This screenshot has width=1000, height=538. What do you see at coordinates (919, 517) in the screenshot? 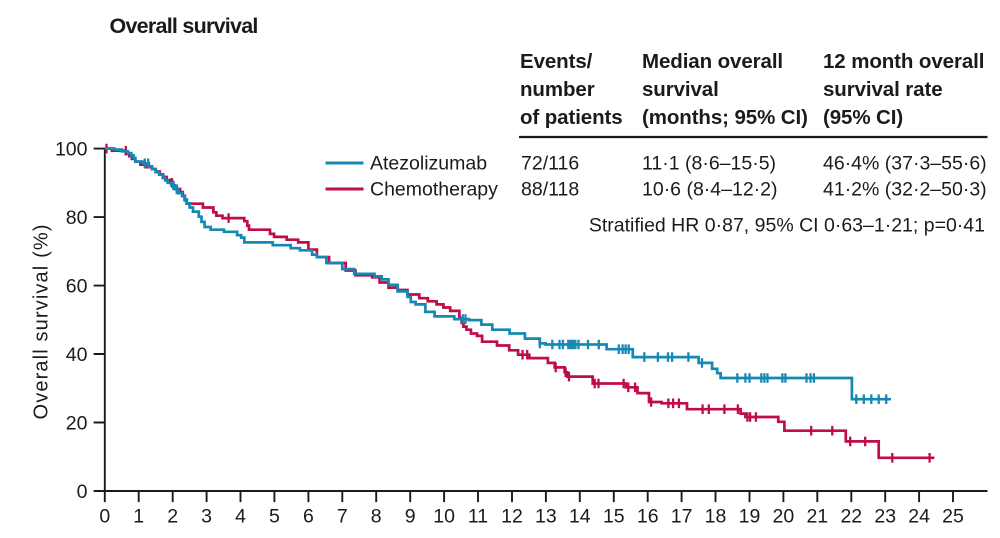
I see `svg-text: 24` at bounding box center [919, 517].